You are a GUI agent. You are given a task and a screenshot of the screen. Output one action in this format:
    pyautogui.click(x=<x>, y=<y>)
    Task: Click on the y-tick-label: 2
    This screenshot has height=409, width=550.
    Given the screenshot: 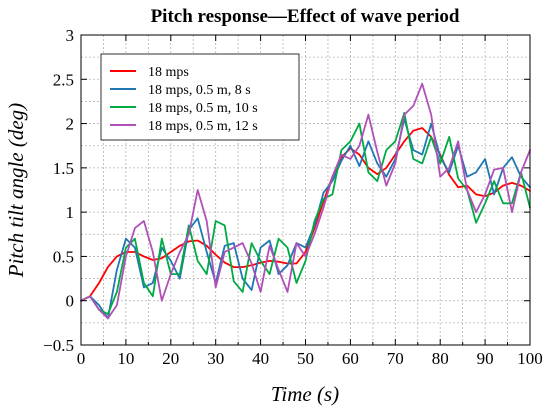 What is the action you would take?
    pyautogui.click(x=70, y=124)
    